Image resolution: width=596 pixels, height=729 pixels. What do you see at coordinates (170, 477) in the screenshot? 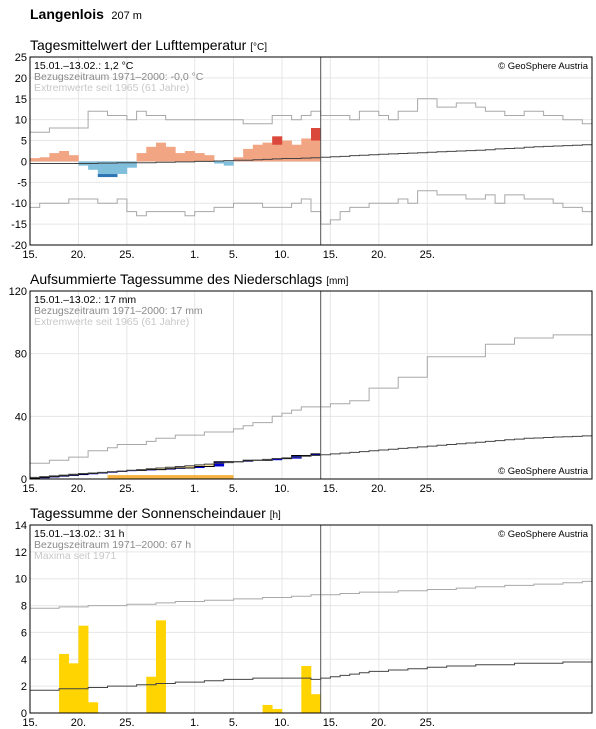
I see `precip-deficit-fill` at bounding box center [170, 477].